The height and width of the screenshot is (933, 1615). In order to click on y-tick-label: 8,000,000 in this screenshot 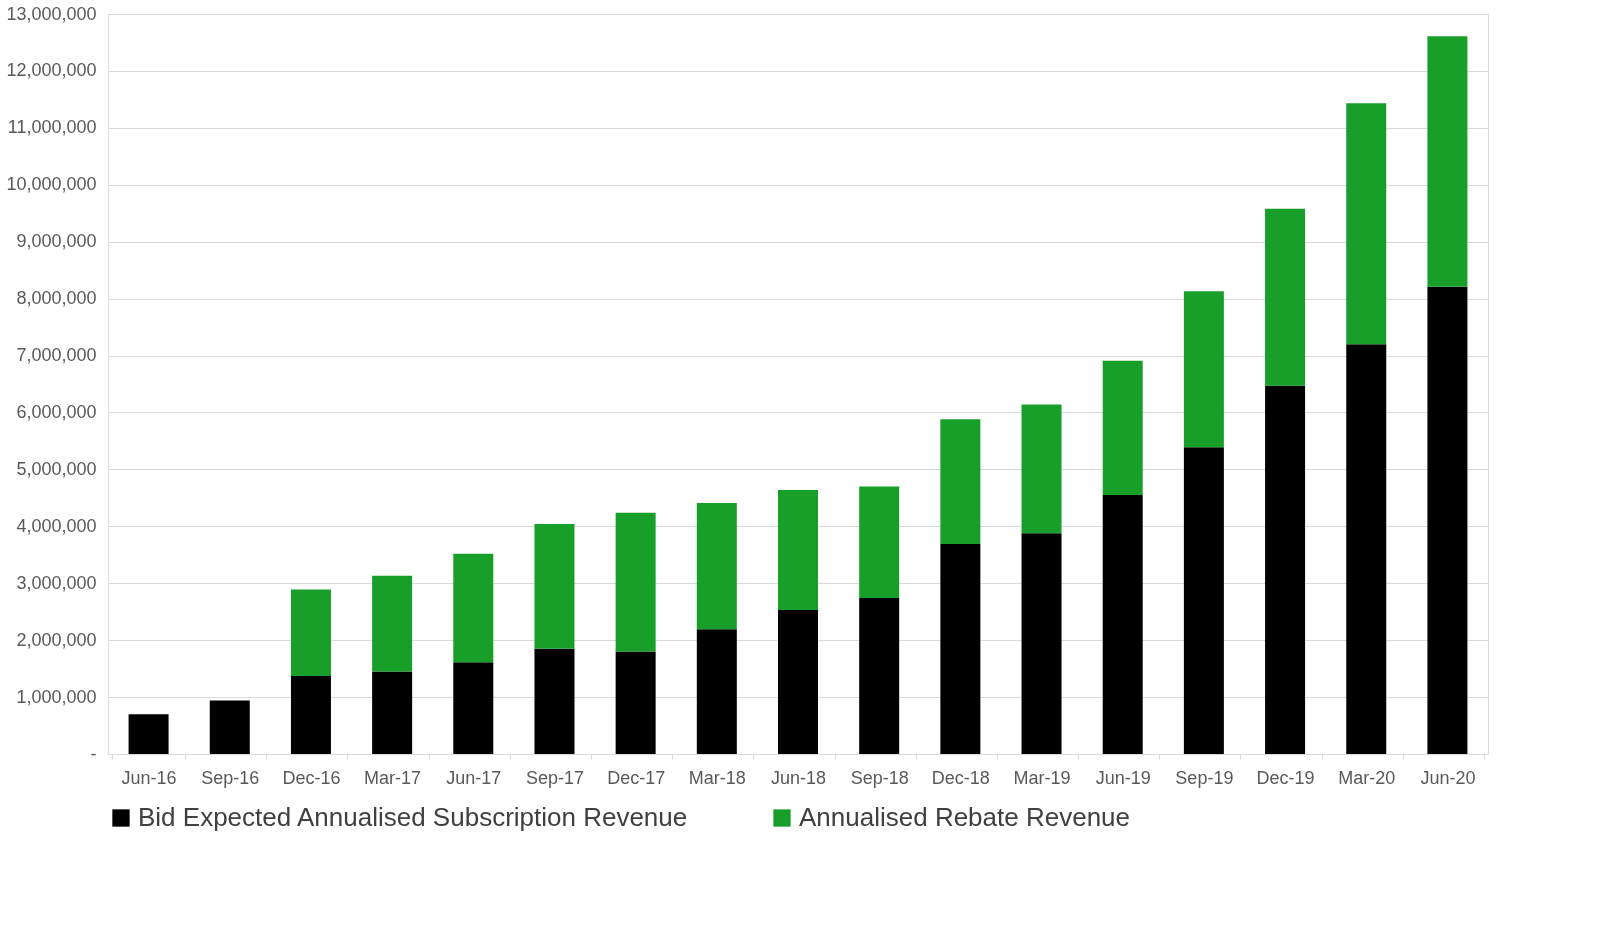, I will do `click(56, 298)`.